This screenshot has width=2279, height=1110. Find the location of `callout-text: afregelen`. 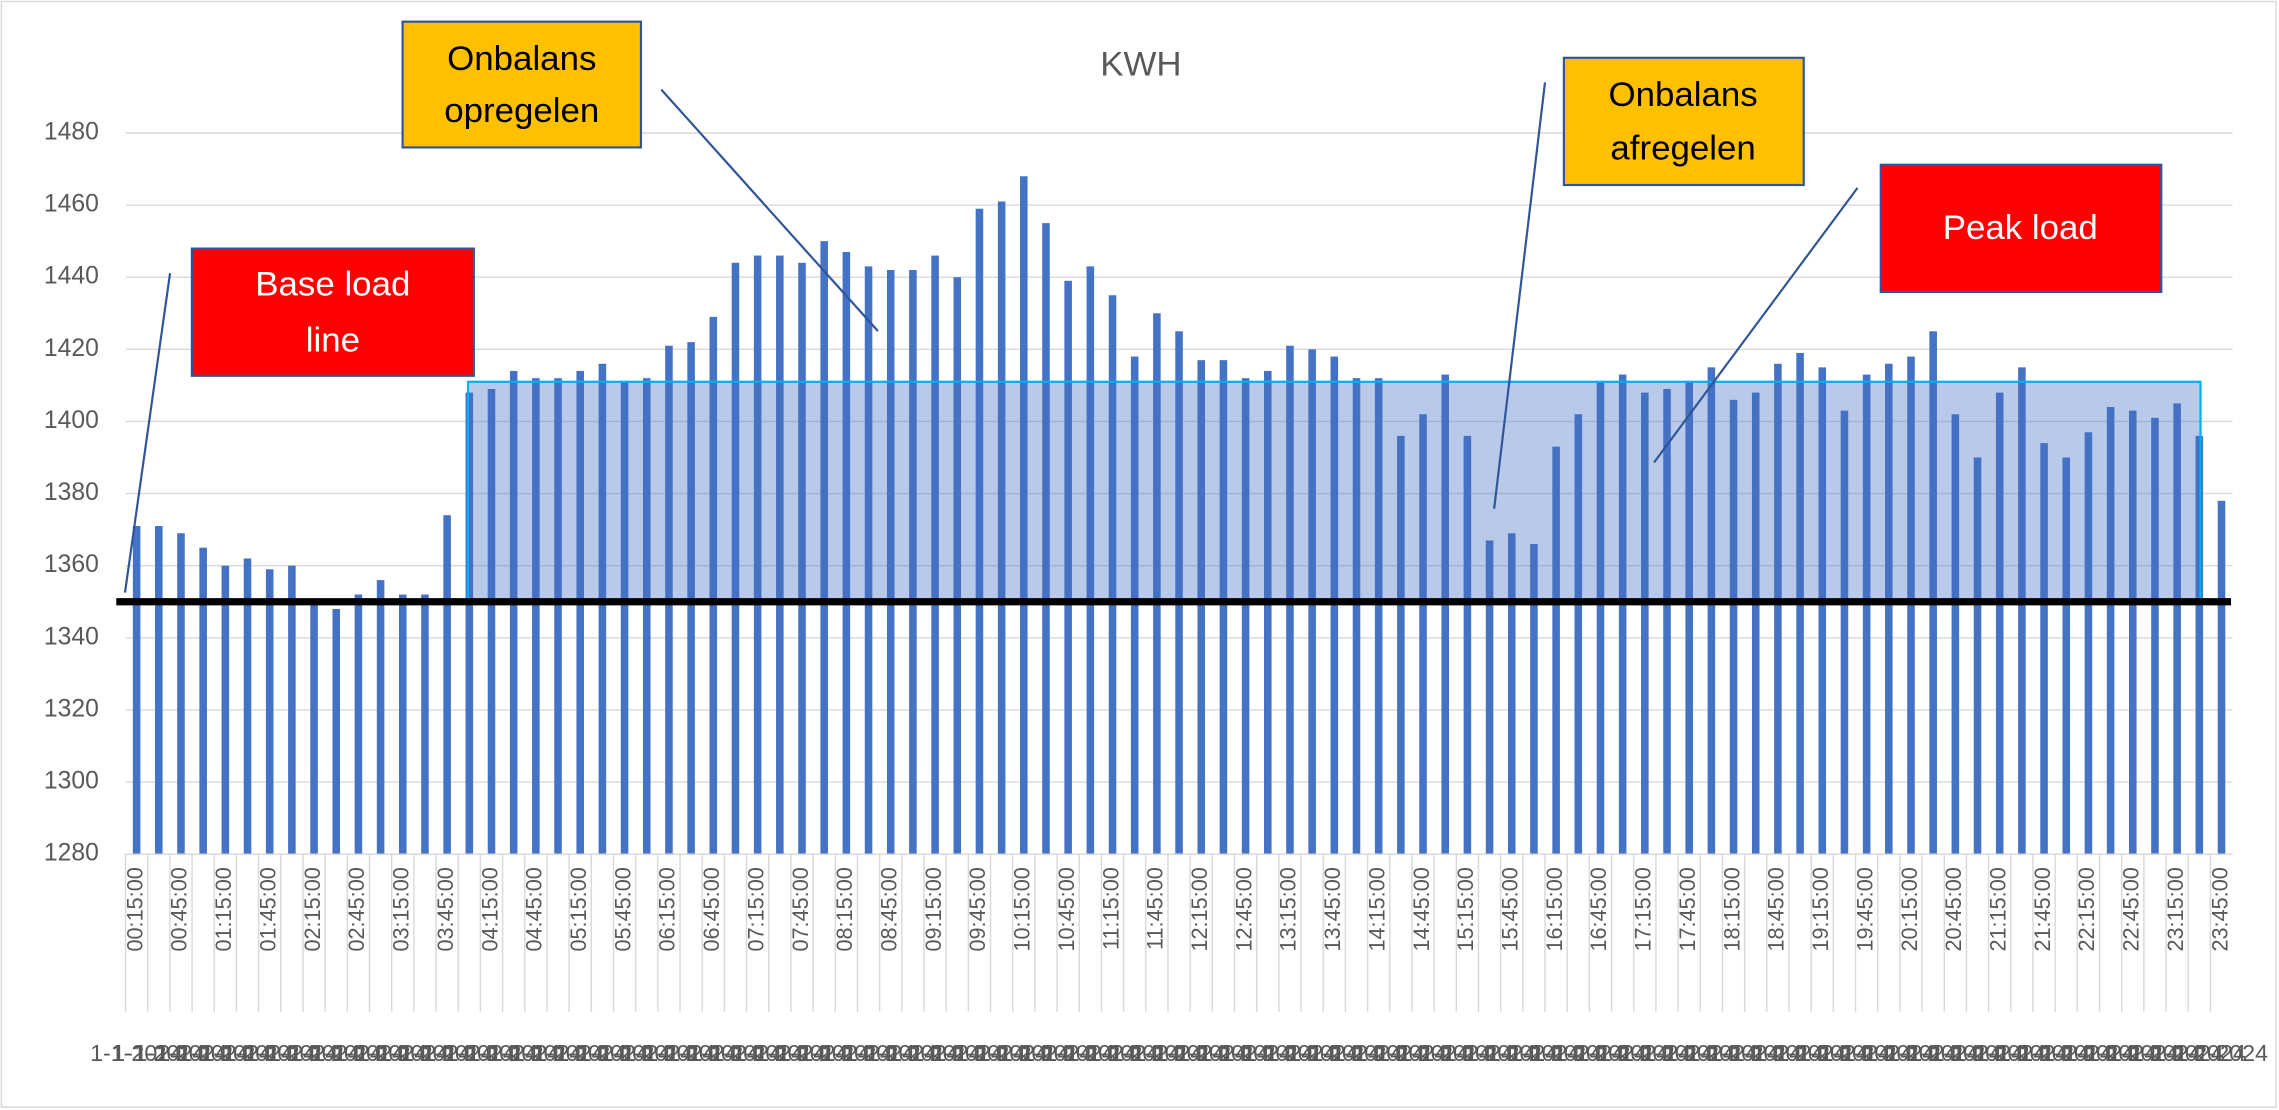

callout-text: afregelen is located at coordinates (1682, 149).